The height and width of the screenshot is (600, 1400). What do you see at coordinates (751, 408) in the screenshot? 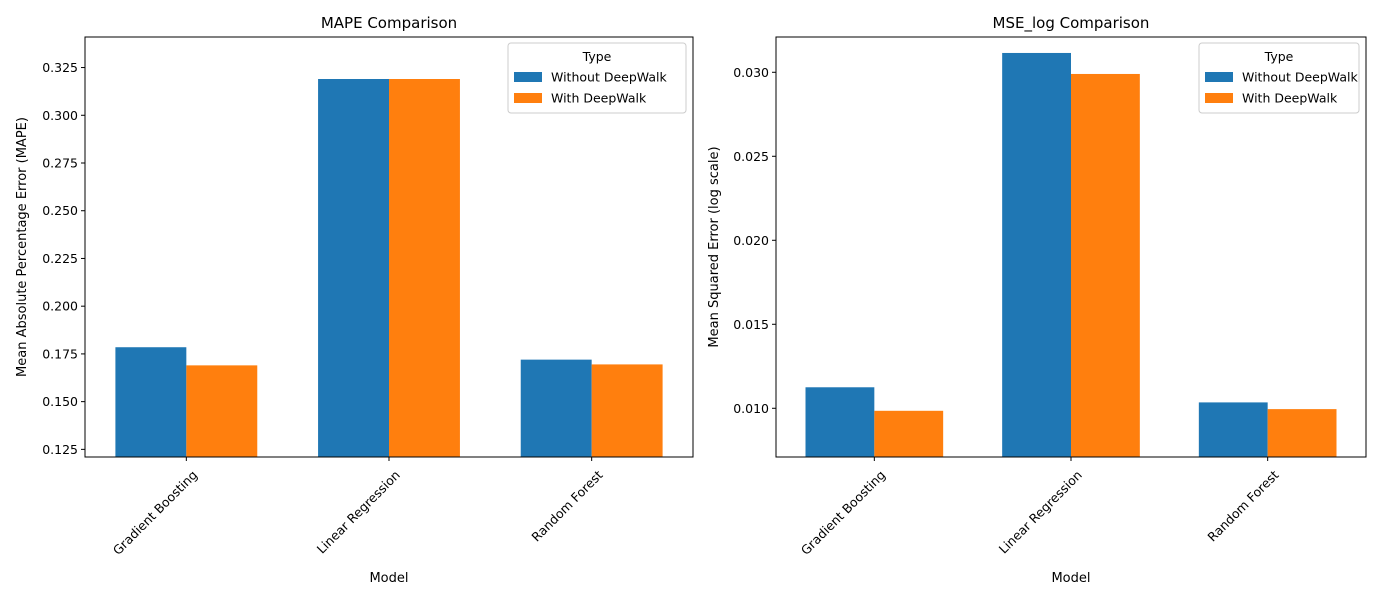
I see `y-tick-label: 0.010` at bounding box center [751, 408].